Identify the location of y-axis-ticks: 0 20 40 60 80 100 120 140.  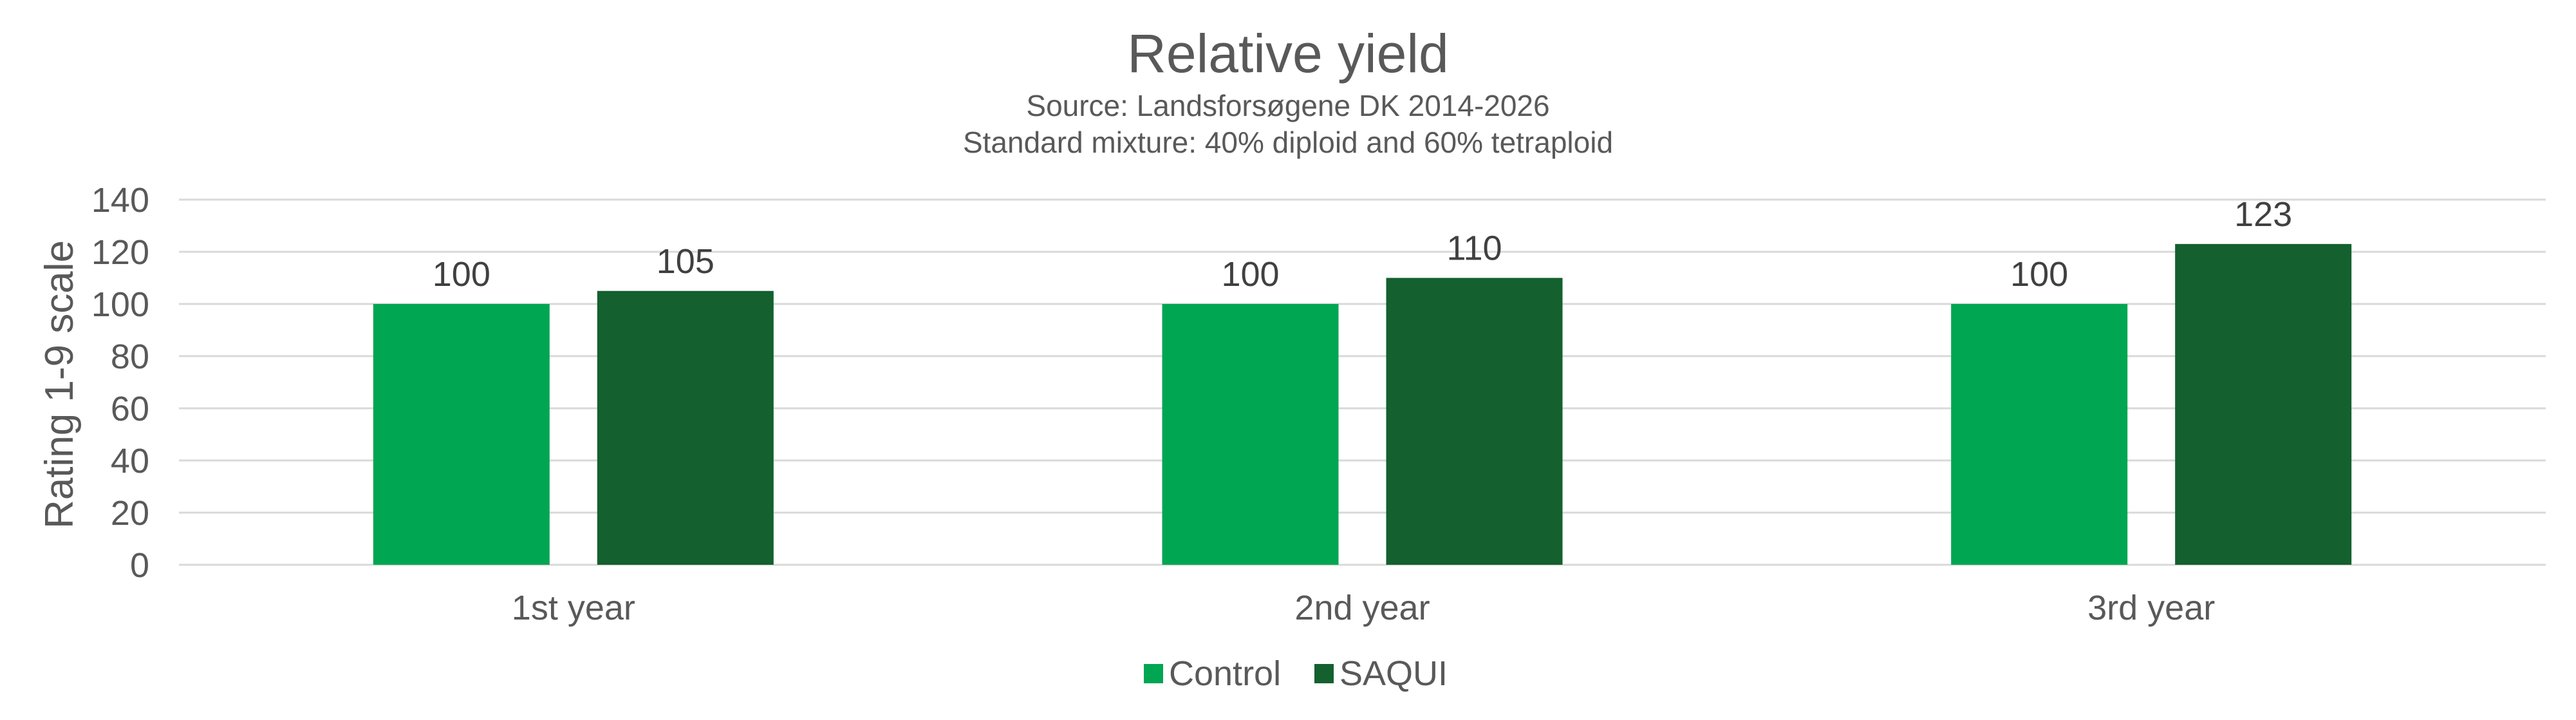
(120, 383).